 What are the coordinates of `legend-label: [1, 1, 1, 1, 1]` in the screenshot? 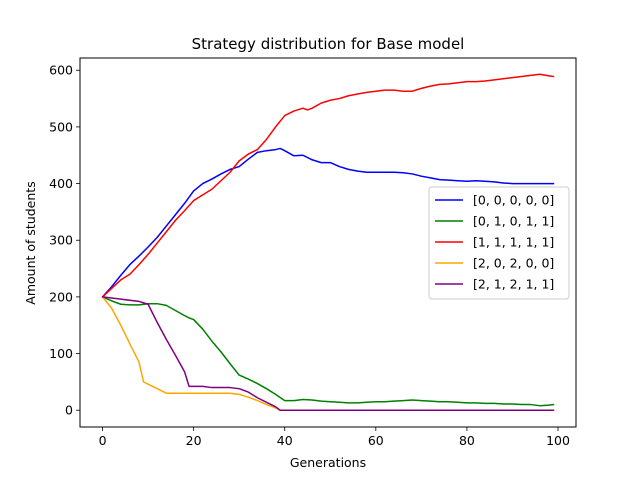 It's located at (513, 242).